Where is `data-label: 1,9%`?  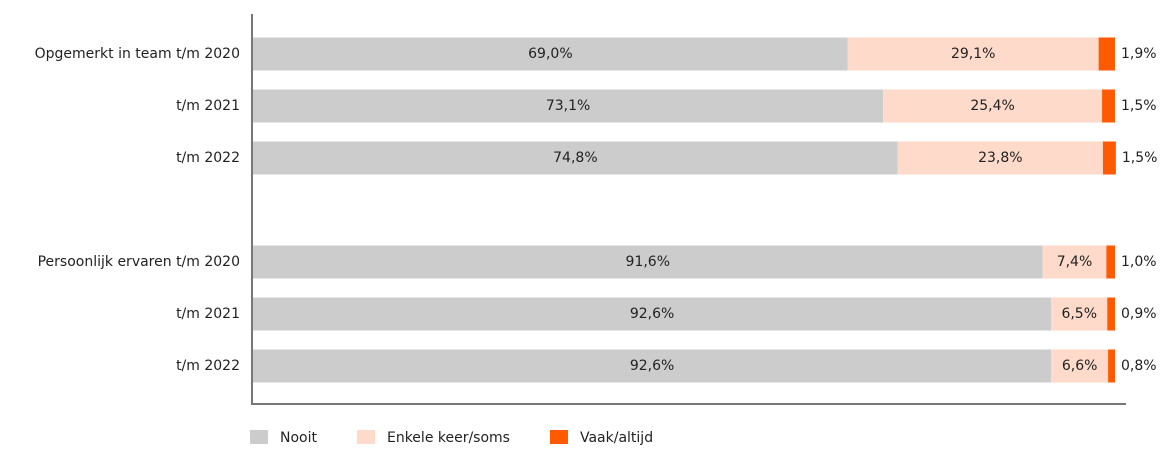 data-label: 1,9% is located at coordinates (1139, 54).